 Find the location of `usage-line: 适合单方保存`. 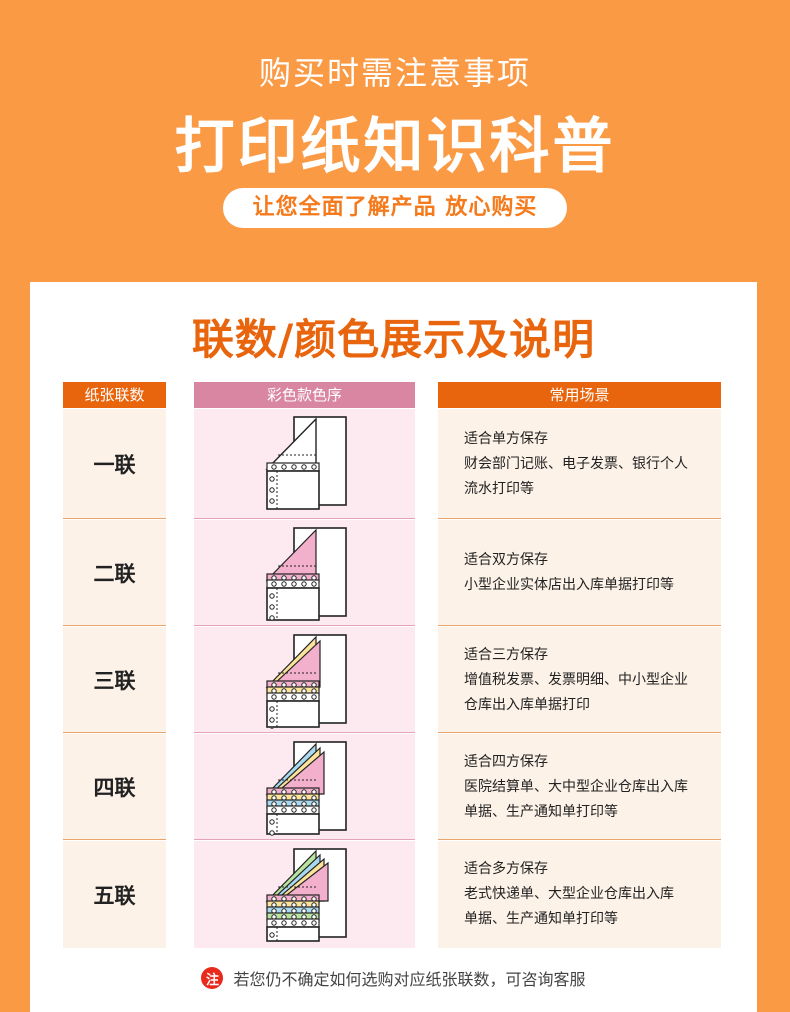

usage-line: 适合单方保存 is located at coordinates (506, 438).